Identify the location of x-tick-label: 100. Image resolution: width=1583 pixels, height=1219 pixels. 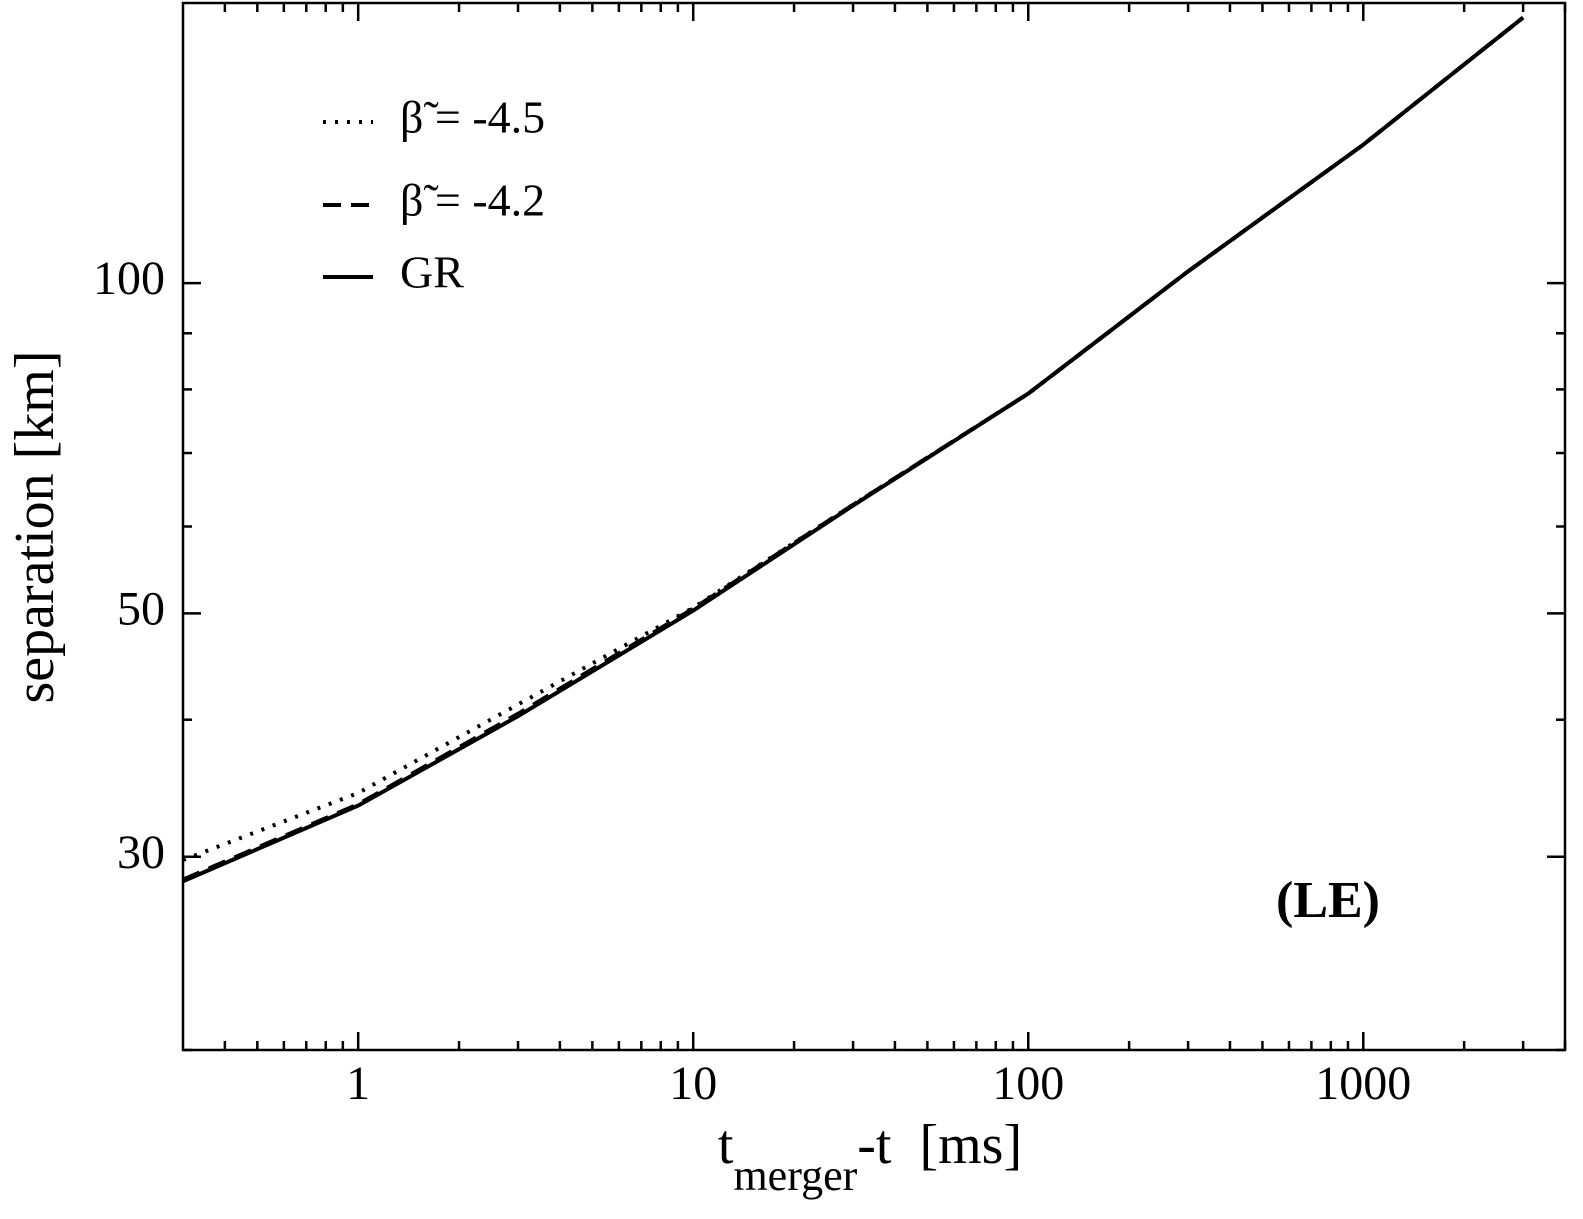
(1028, 1083).